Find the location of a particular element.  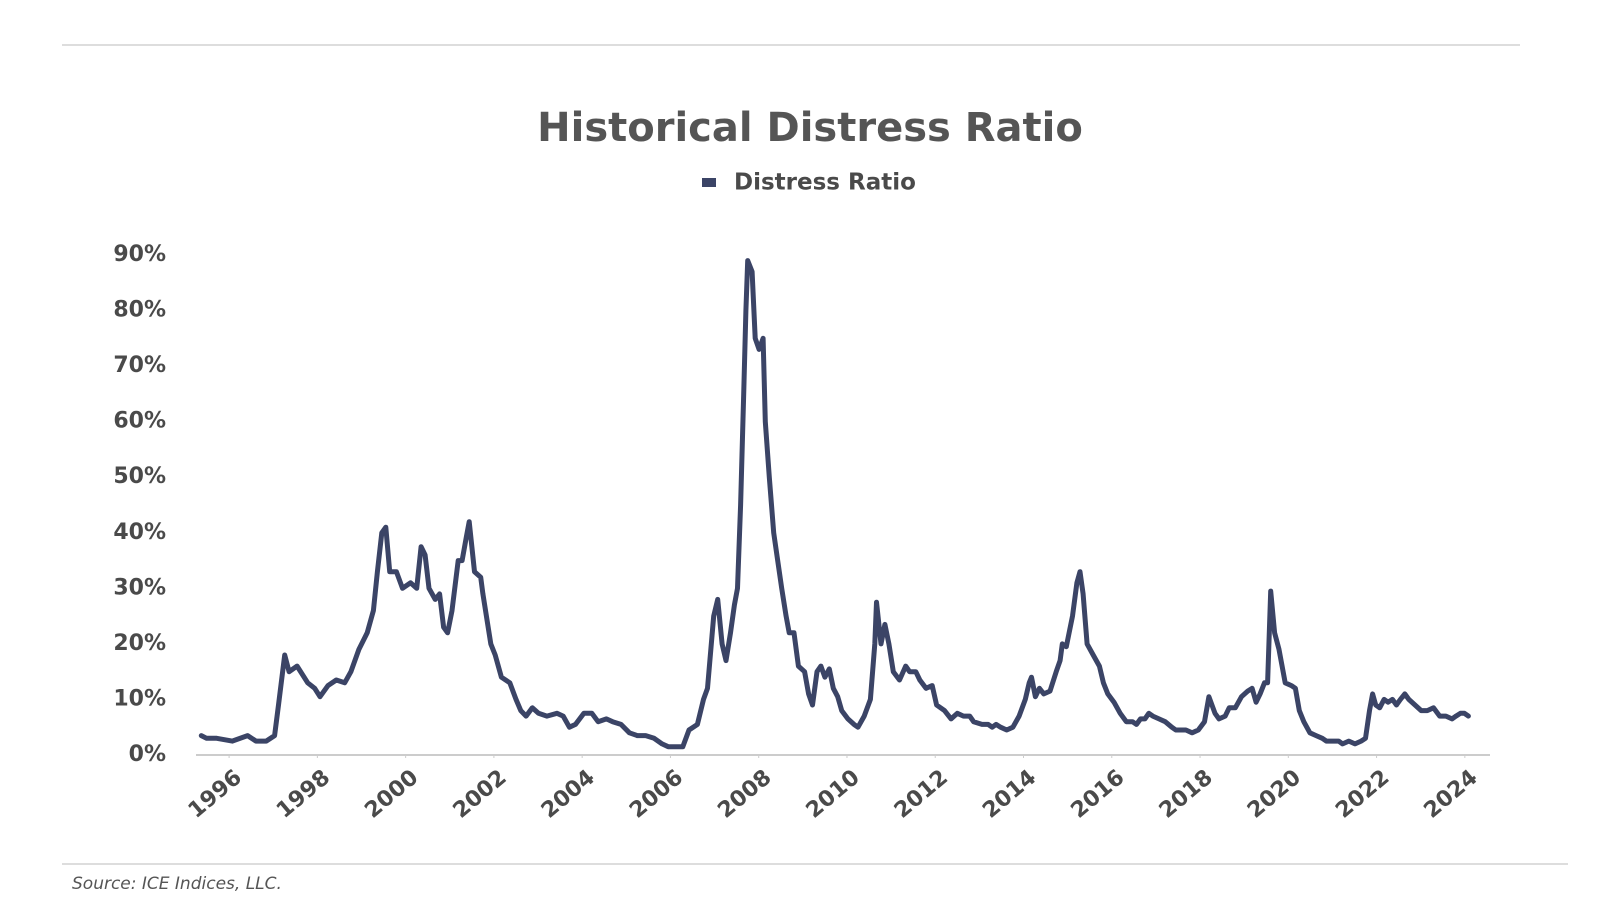

x-tick-label: 2004 is located at coordinates (568, 794).